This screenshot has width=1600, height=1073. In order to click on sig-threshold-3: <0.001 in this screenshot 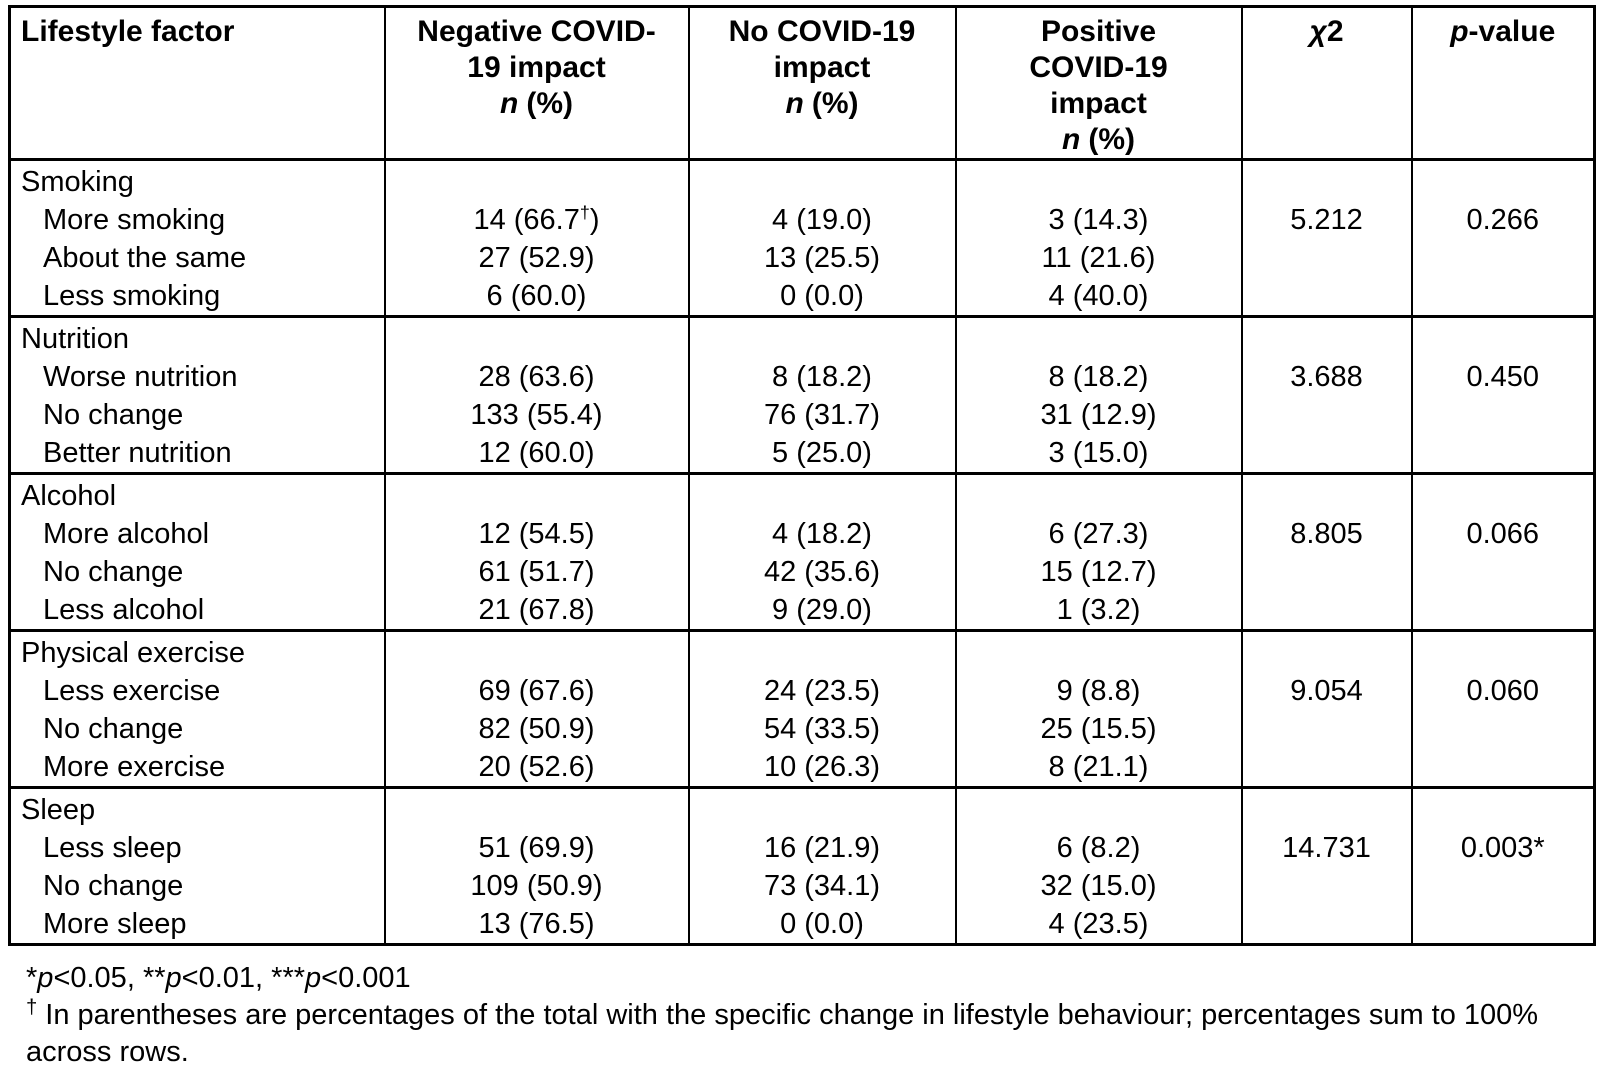, I will do `click(366, 978)`.